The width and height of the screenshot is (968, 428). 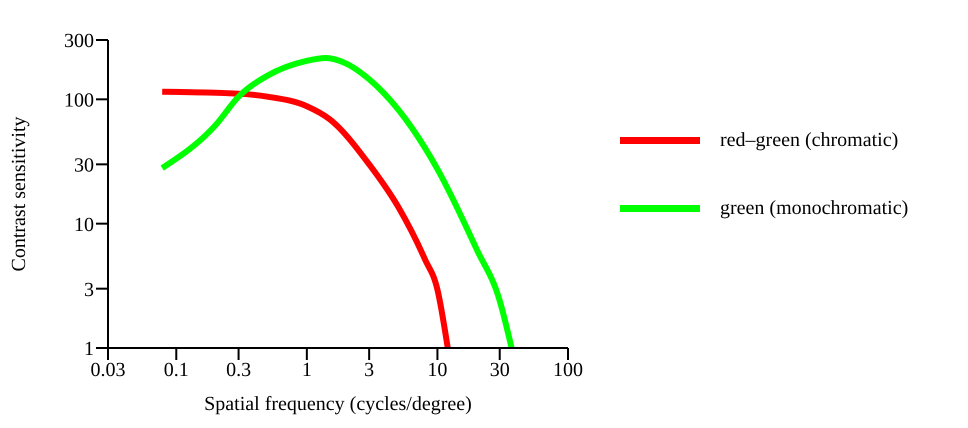 What do you see at coordinates (369, 370) in the screenshot?
I see `x-tick-label: 3` at bounding box center [369, 370].